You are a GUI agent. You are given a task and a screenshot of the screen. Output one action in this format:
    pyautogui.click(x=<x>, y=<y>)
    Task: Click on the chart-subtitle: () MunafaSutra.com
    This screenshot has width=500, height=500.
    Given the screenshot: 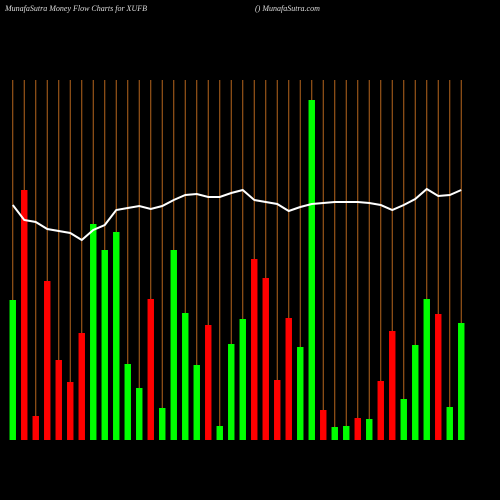 What is the action you would take?
    pyautogui.click(x=287, y=8)
    